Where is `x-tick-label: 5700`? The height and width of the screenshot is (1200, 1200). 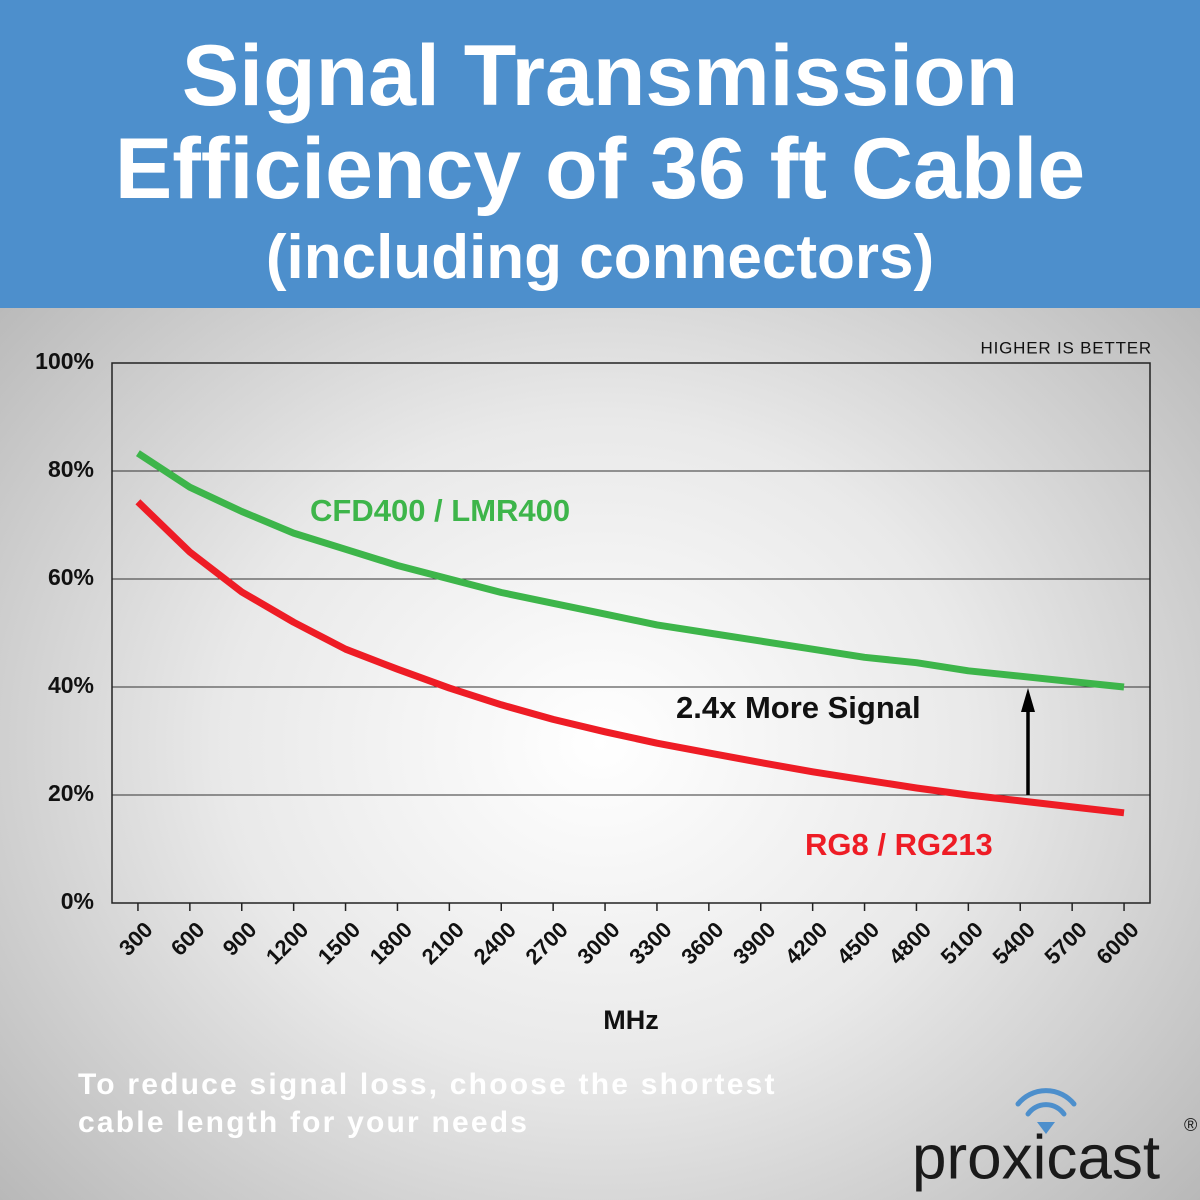
x-tick-label: 5700 is located at coordinates (1066, 943).